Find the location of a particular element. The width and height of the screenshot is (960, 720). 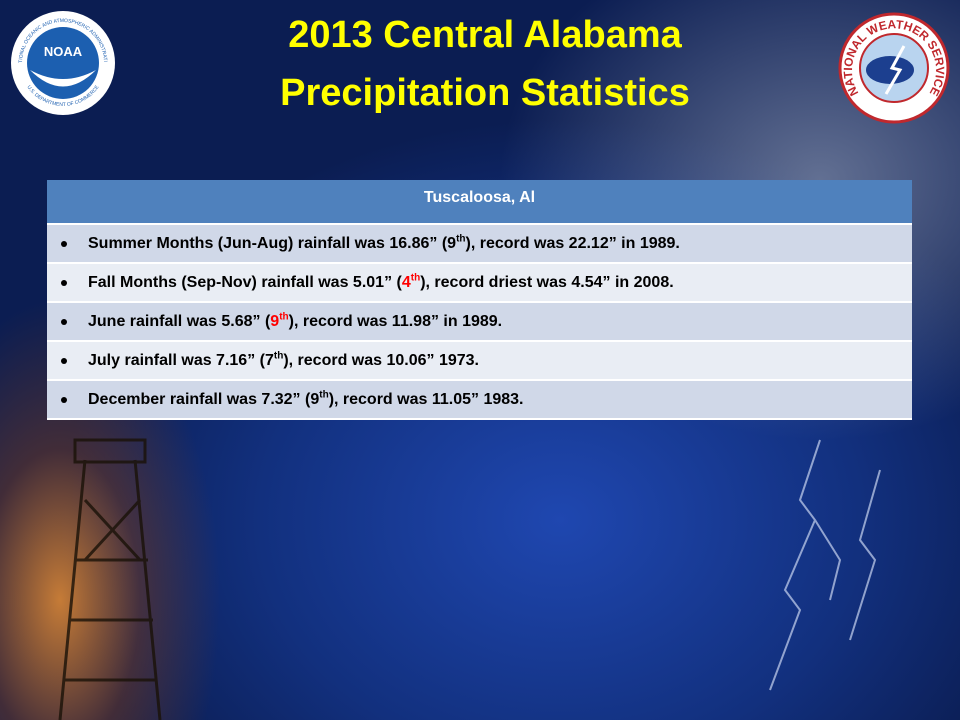

text-after: ), record was 22.12” in 1989. is located at coordinates (572, 243).